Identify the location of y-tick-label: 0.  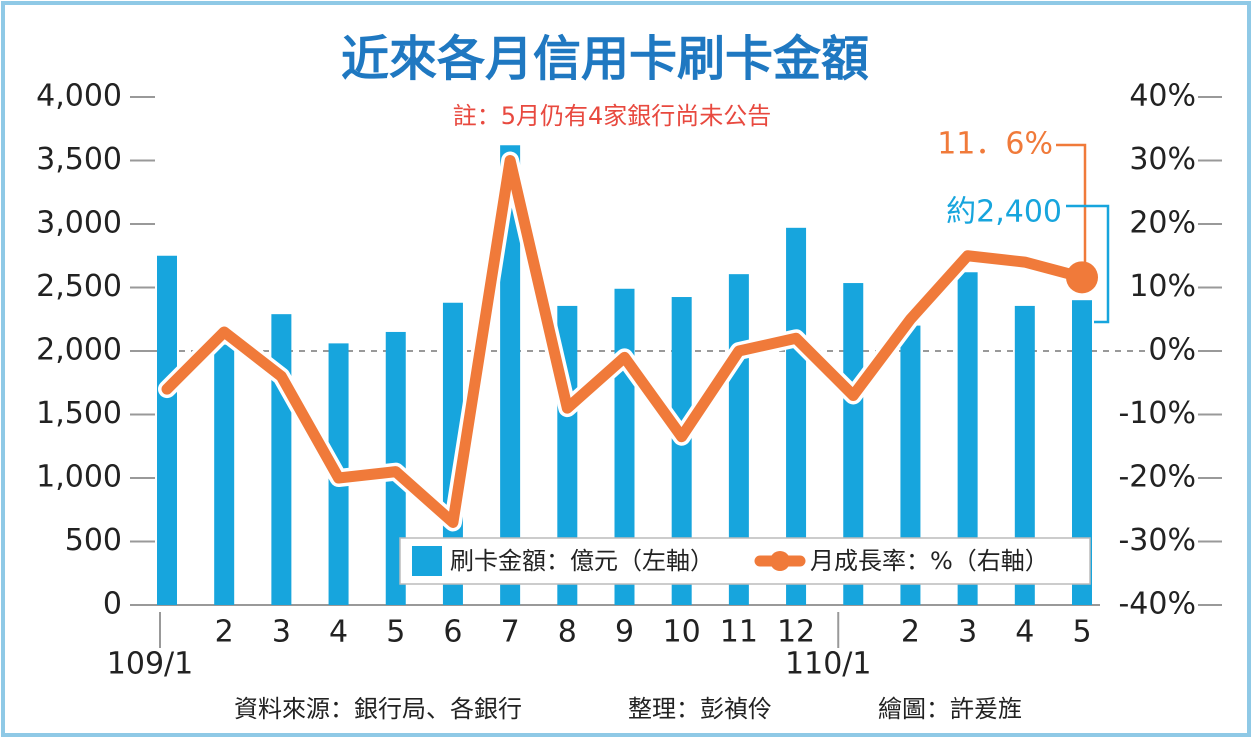
(112, 604).